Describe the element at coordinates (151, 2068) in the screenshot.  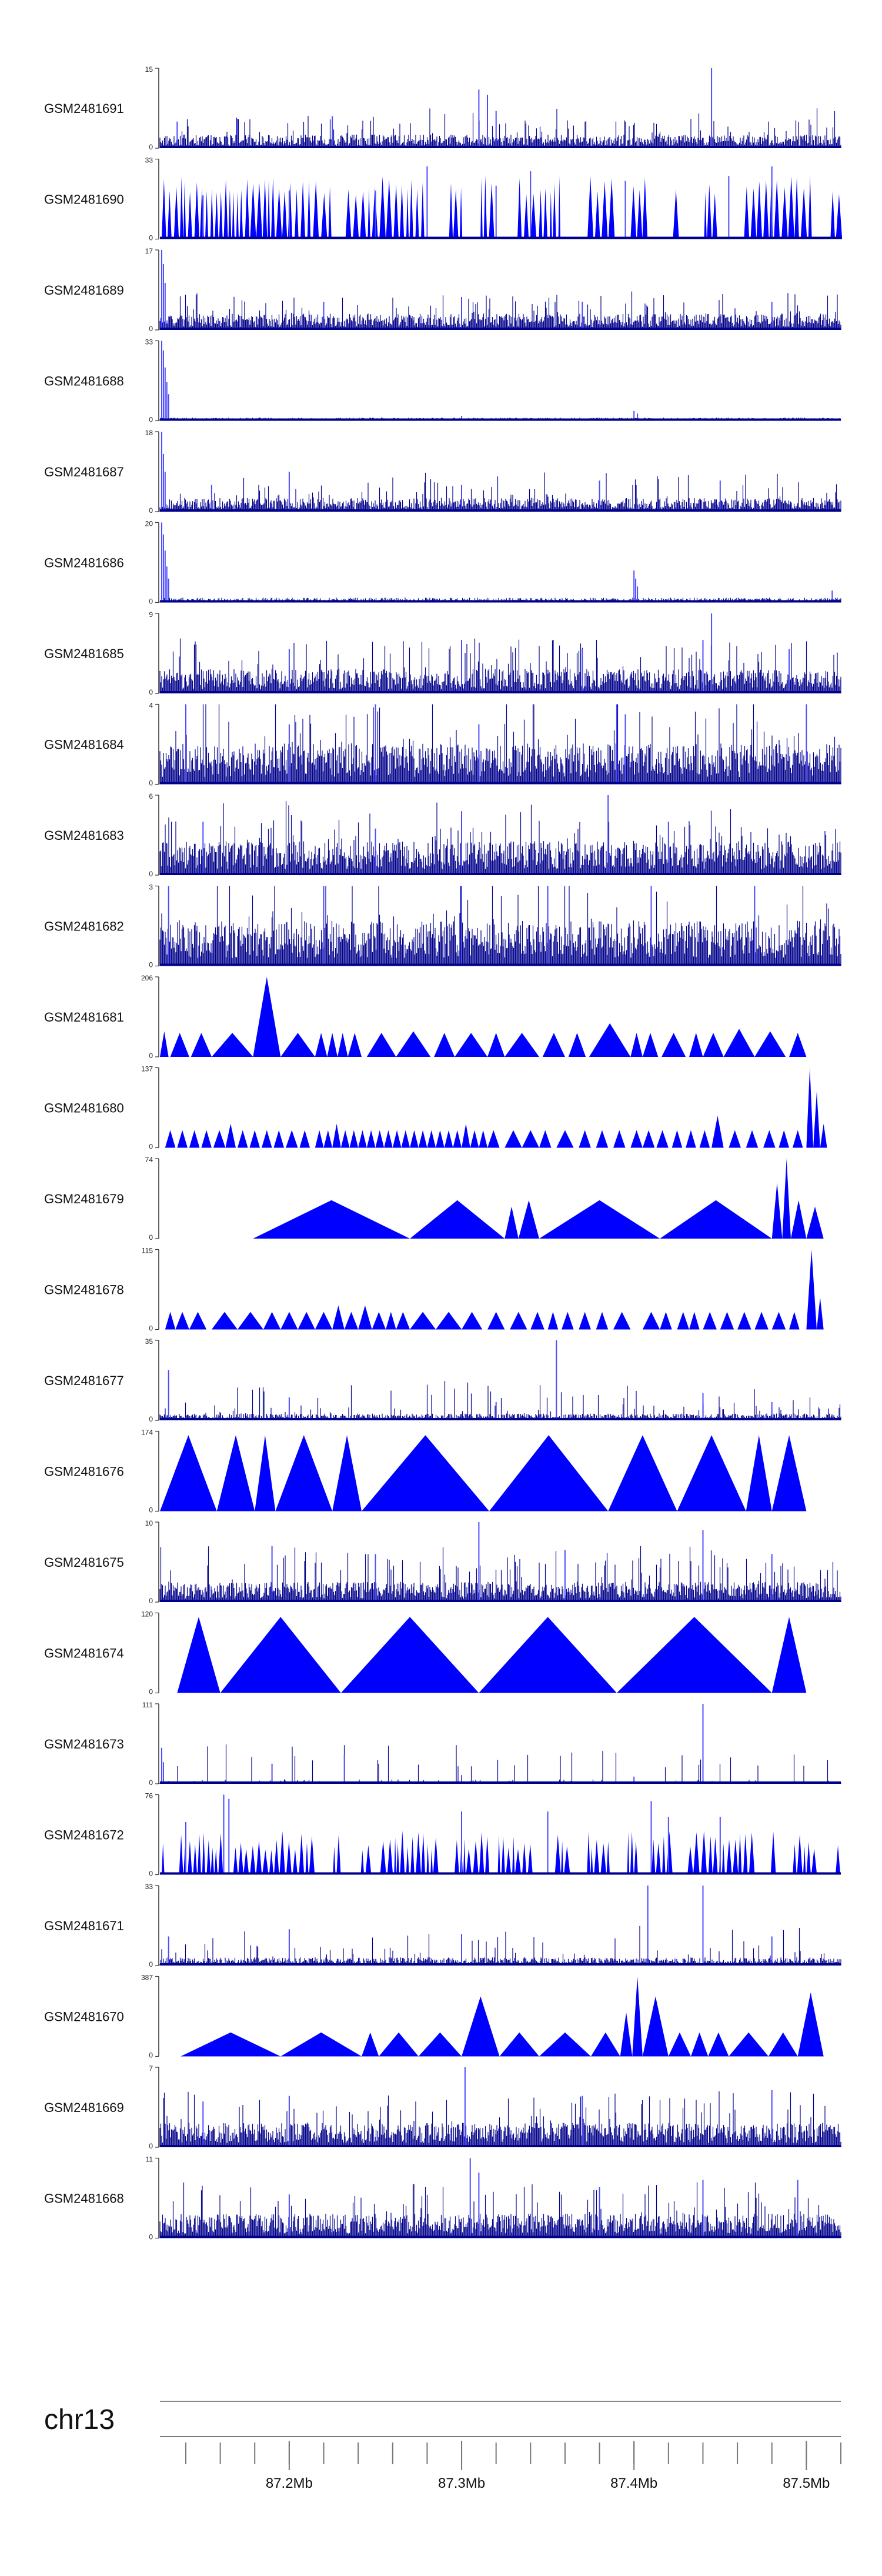
I see `y-max-label: 7` at that location.